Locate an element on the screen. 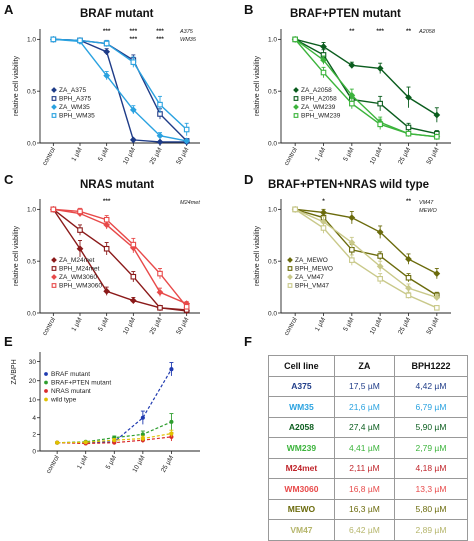  series-wild-type is located at coordinates (114, 437).